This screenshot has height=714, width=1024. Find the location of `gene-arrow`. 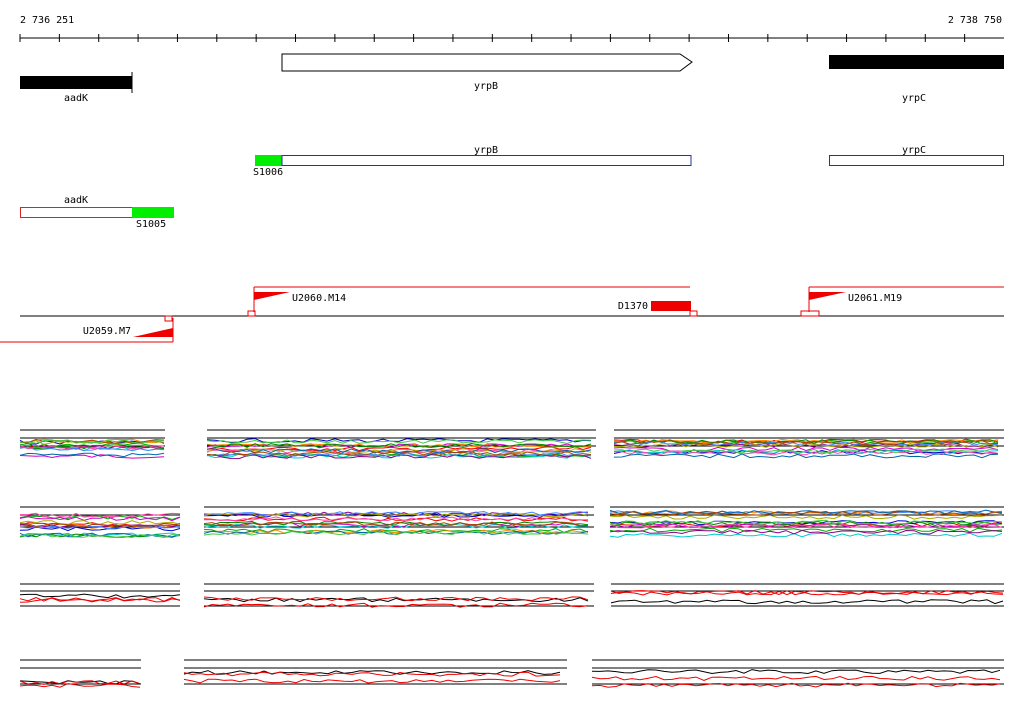

gene-arrow is located at coordinates (487, 62).